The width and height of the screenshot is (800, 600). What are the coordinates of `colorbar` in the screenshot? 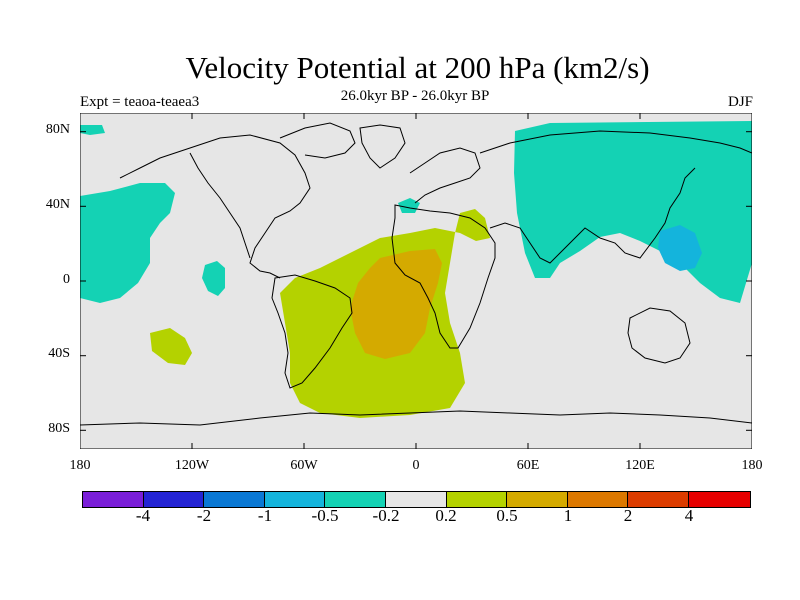 It's located at (416, 499).